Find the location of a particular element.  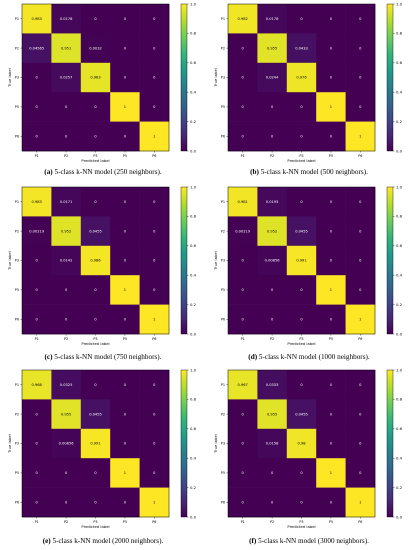

caption-label-b: (b) is located at coordinates (254, 172).